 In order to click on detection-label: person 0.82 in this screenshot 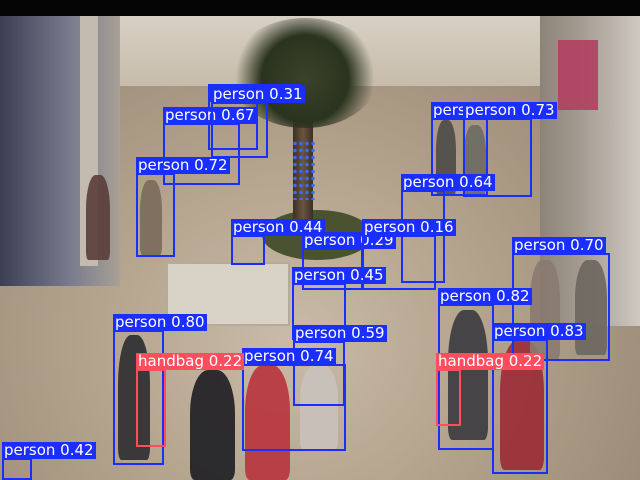, I will do `click(485, 296)`.